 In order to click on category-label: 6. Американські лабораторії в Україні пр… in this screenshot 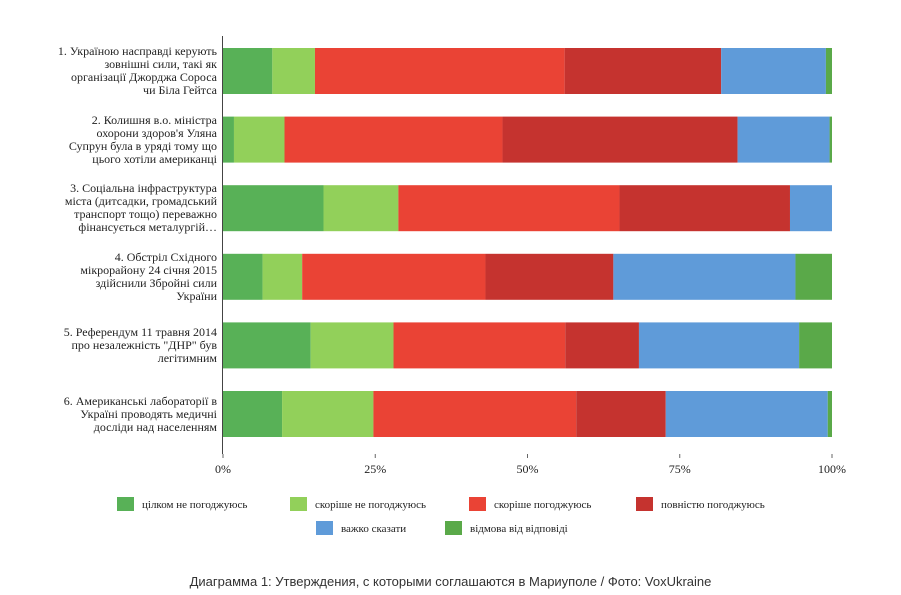, I will do `click(140, 413)`.